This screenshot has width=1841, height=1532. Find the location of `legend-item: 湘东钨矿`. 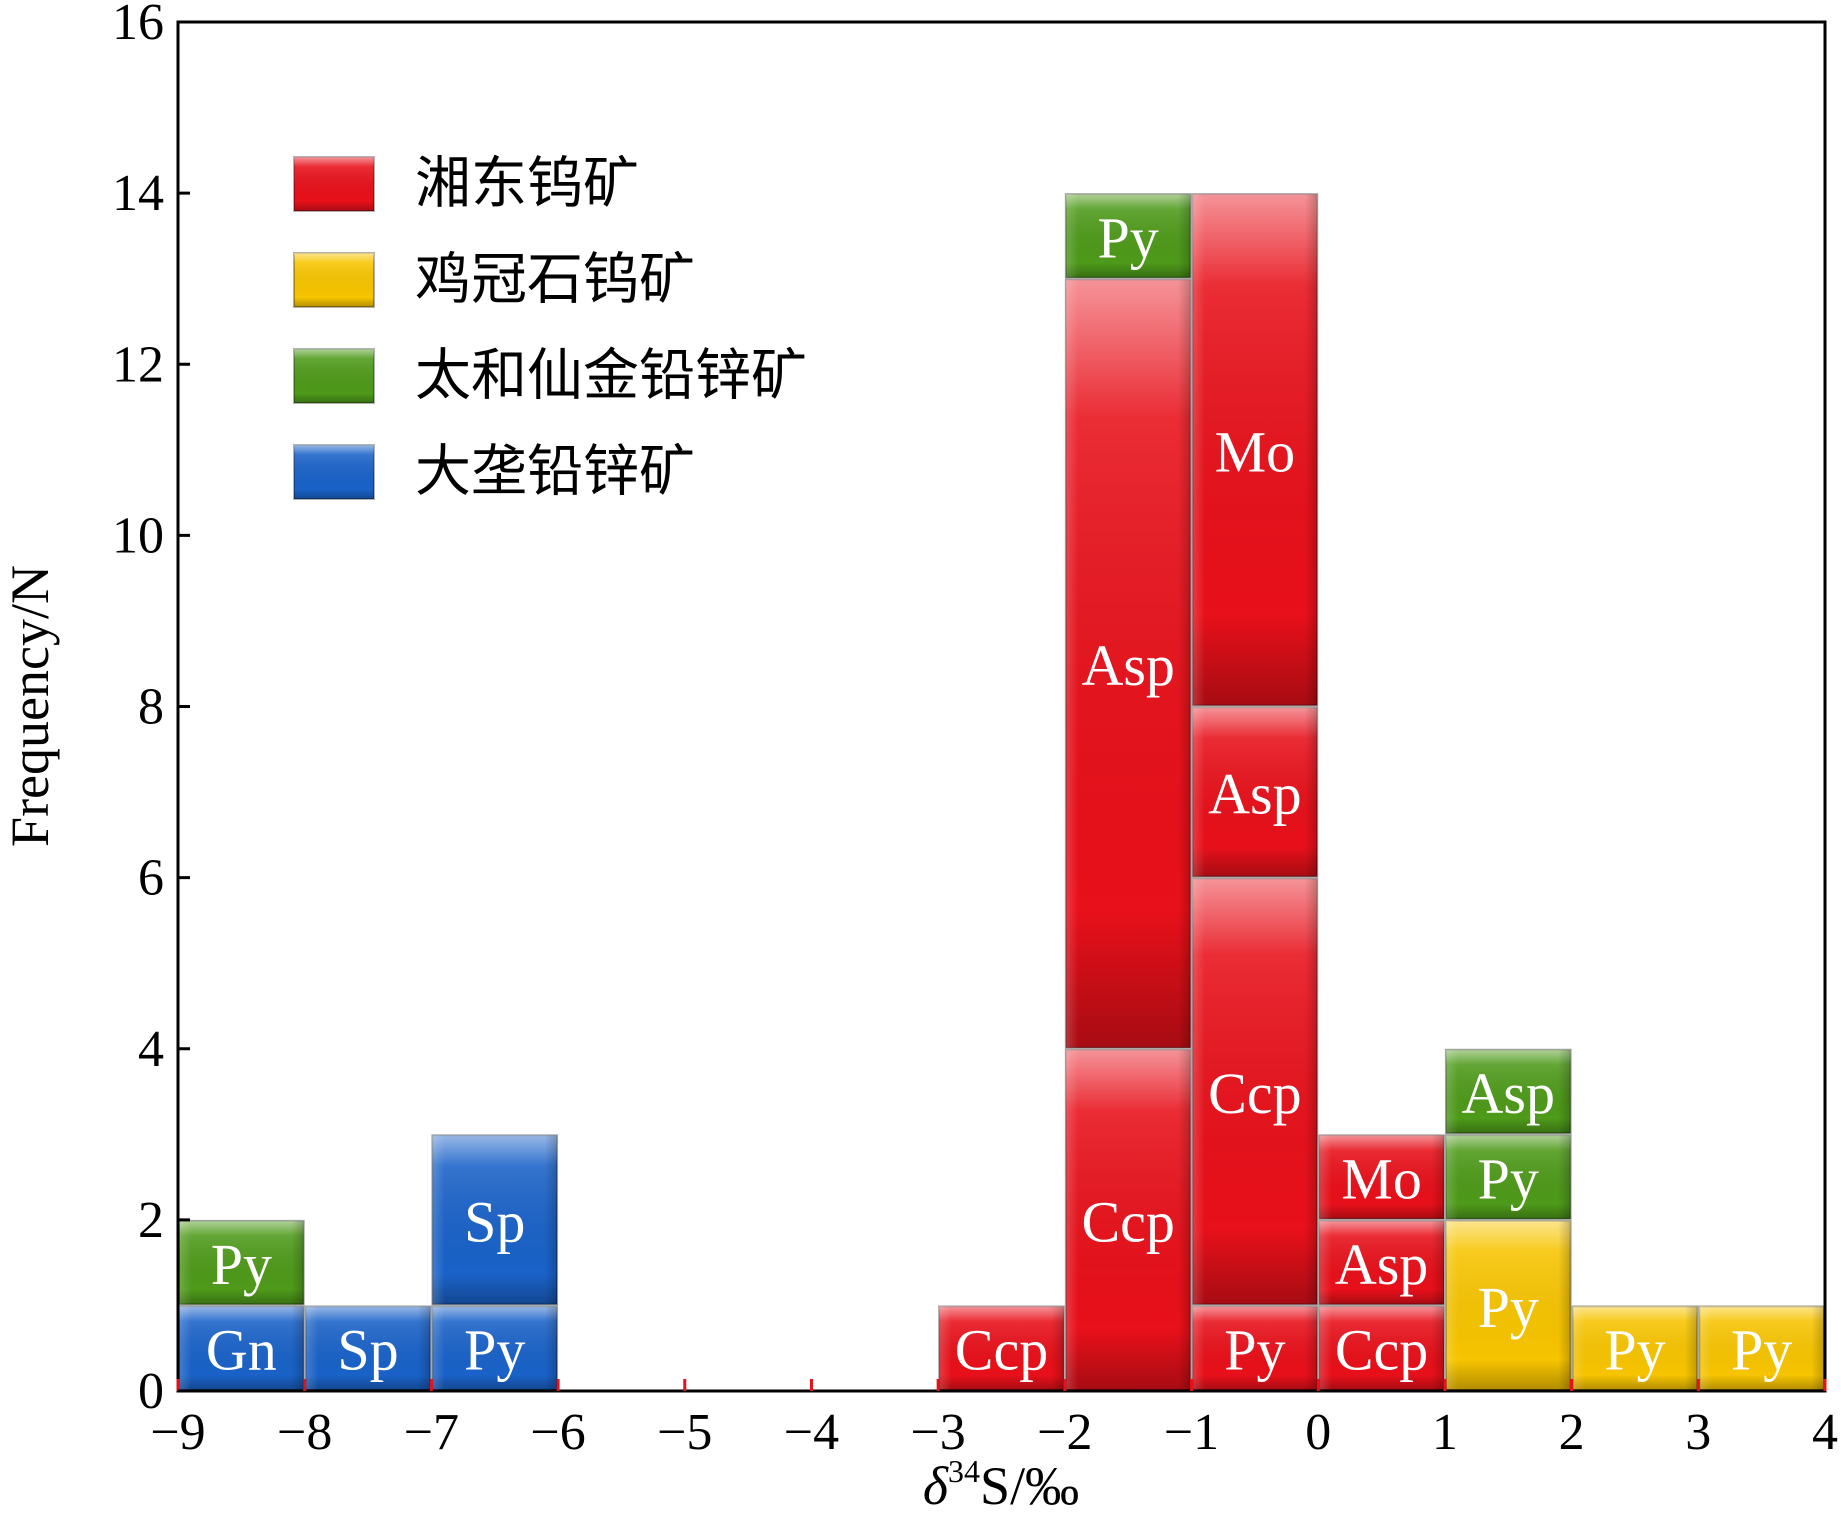

legend-item: 湘东钨矿 is located at coordinates (466, 184).